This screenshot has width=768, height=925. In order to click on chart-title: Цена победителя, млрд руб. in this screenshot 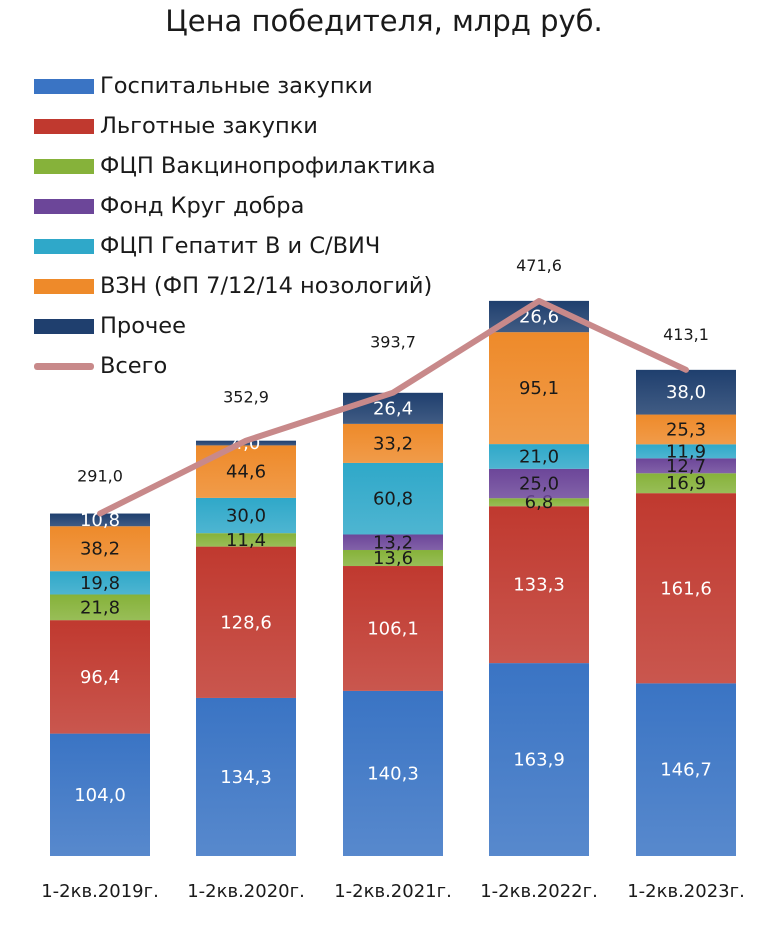, I will do `click(384, 21)`.